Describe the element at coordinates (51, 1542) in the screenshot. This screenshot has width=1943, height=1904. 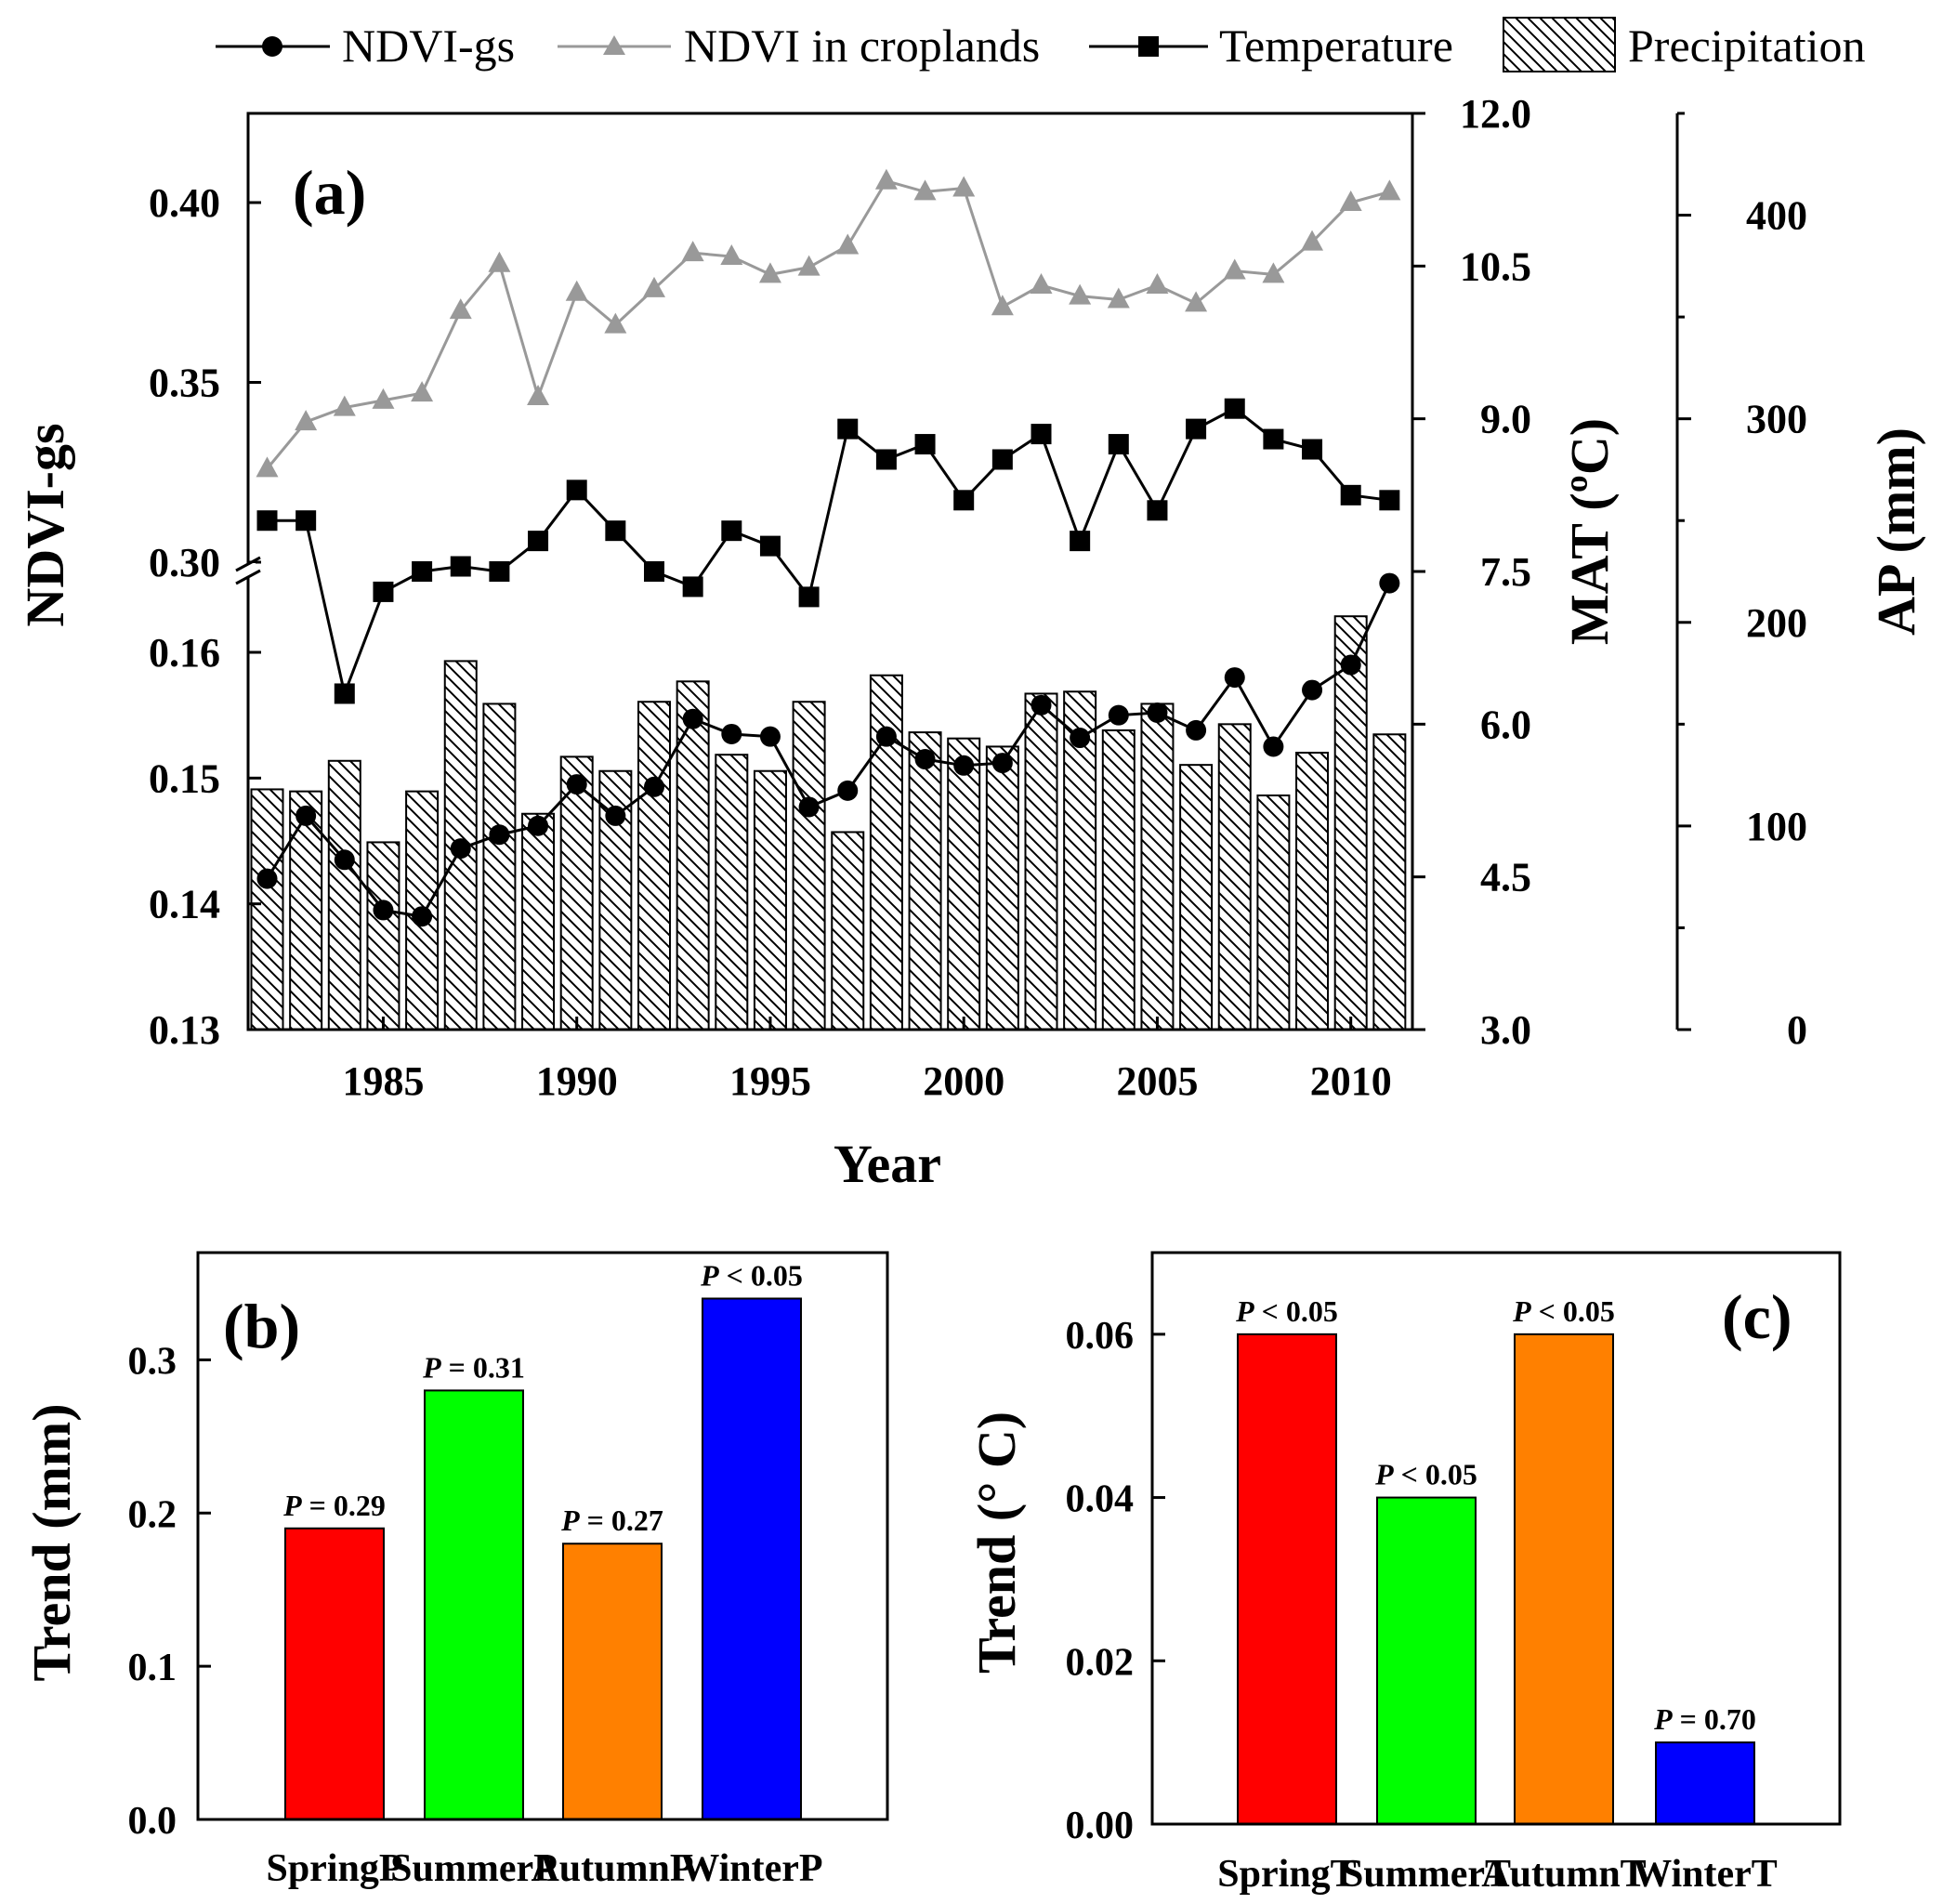
I see `panel-b-y-title: Trend (mm)` at that location.